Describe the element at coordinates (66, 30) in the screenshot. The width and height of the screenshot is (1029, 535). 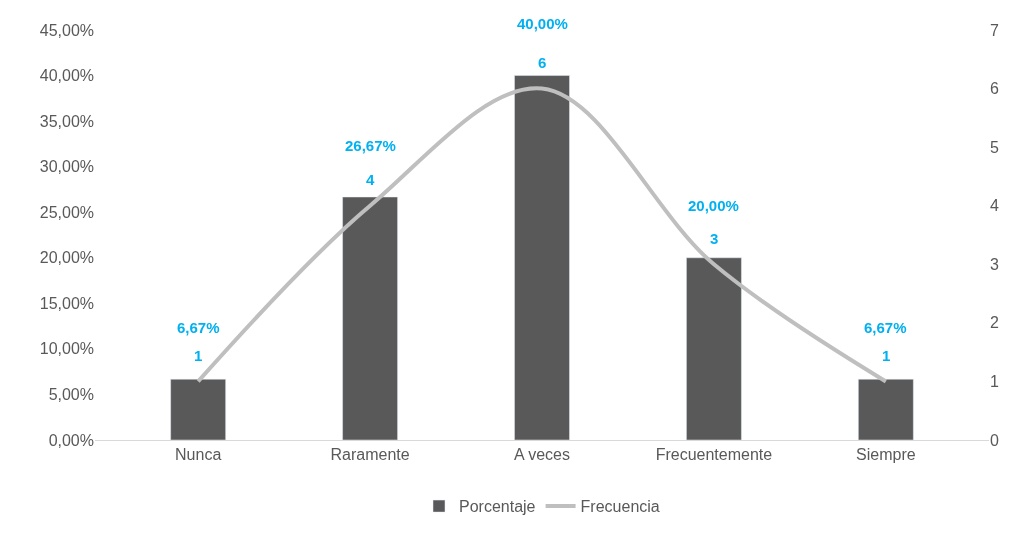
I see `y-tick-label: 45,00%` at that location.